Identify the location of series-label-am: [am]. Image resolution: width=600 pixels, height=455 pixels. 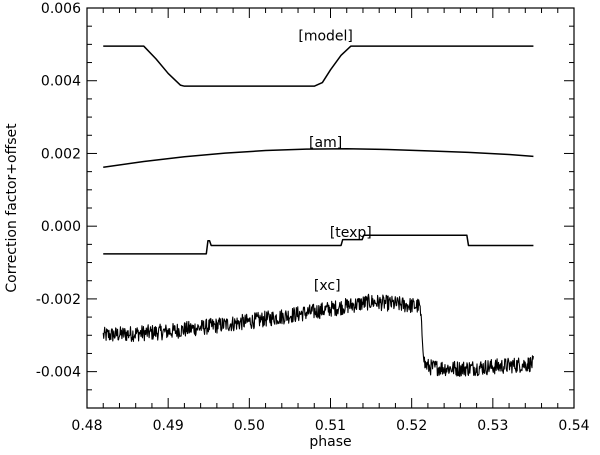
(325, 143).